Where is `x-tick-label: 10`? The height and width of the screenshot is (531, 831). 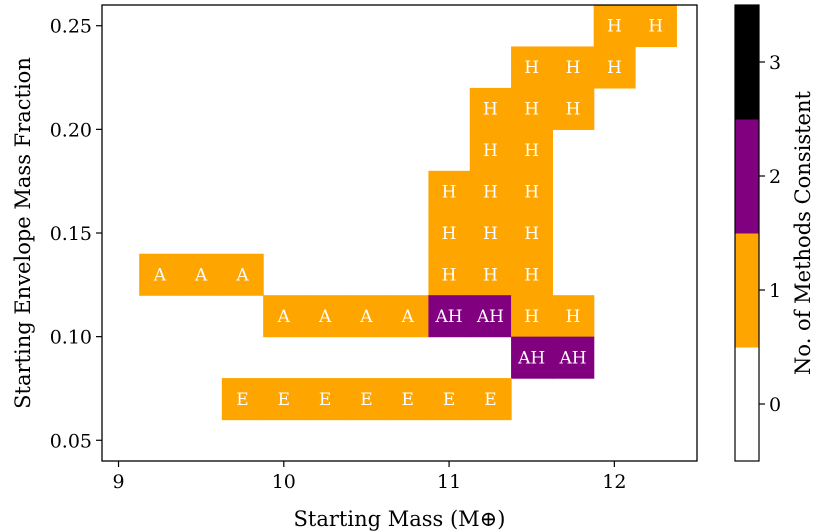 x-tick-label: 10 is located at coordinates (284, 482).